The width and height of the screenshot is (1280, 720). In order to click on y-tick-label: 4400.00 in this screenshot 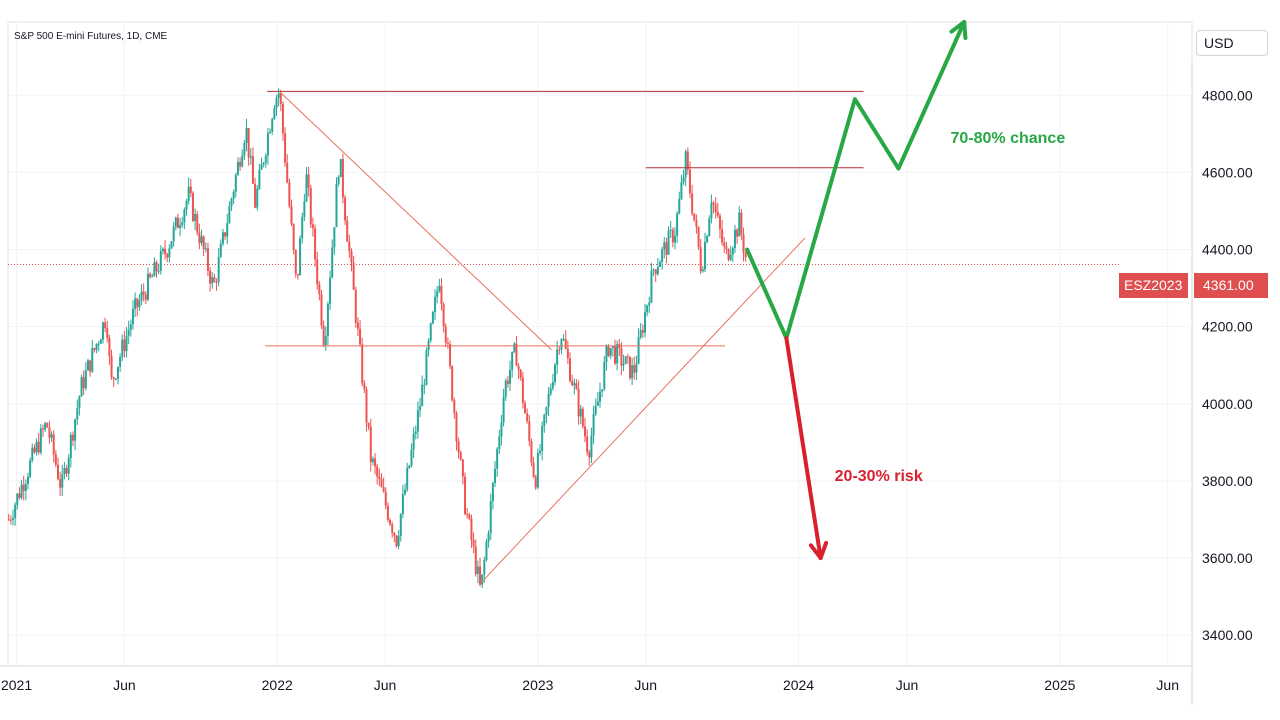, I will do `click(1227, 250)`.